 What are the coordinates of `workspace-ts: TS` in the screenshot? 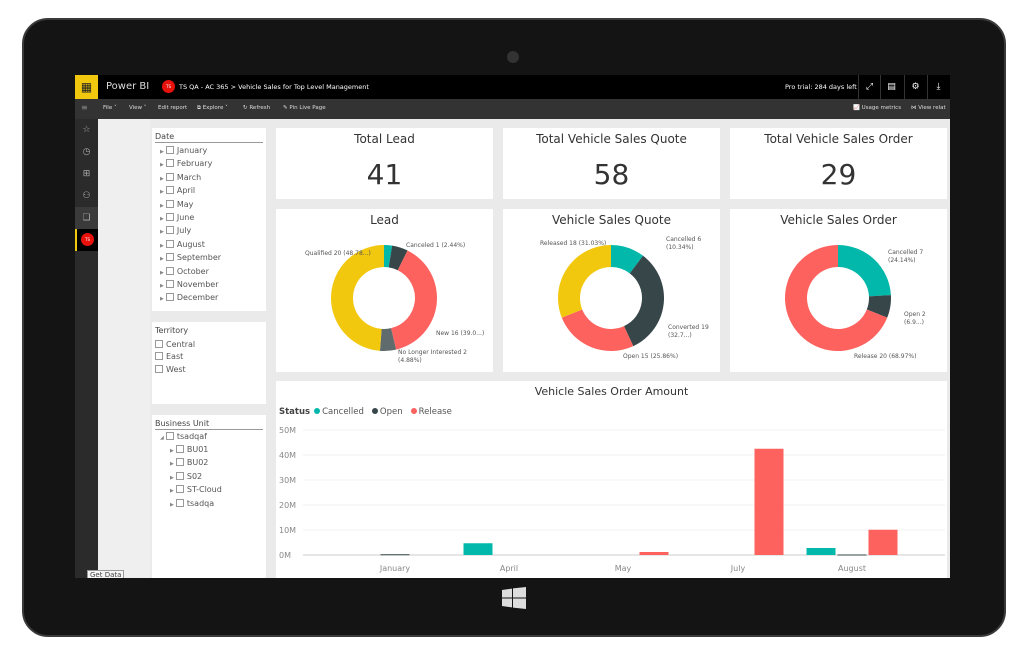 It's located at (86, 240).